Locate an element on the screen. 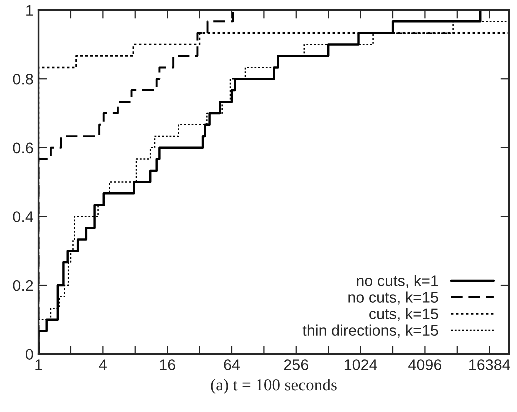 The image size is (517, 412). legend-label: cuts, k=15 is located at coordinates (404, 315).